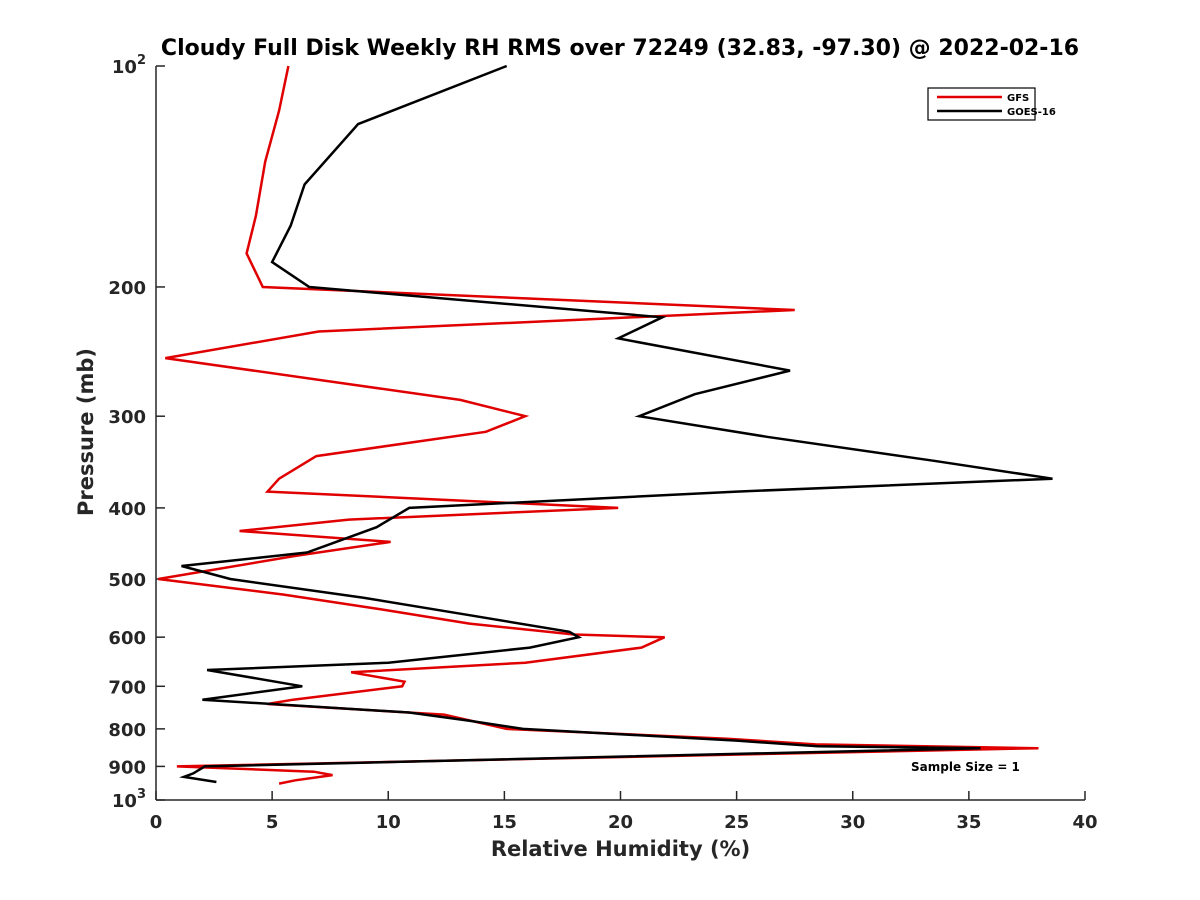 The height and width of the screenshot is (900, 1200). I want to click on y-tick-label: 800, so click(127, 730).